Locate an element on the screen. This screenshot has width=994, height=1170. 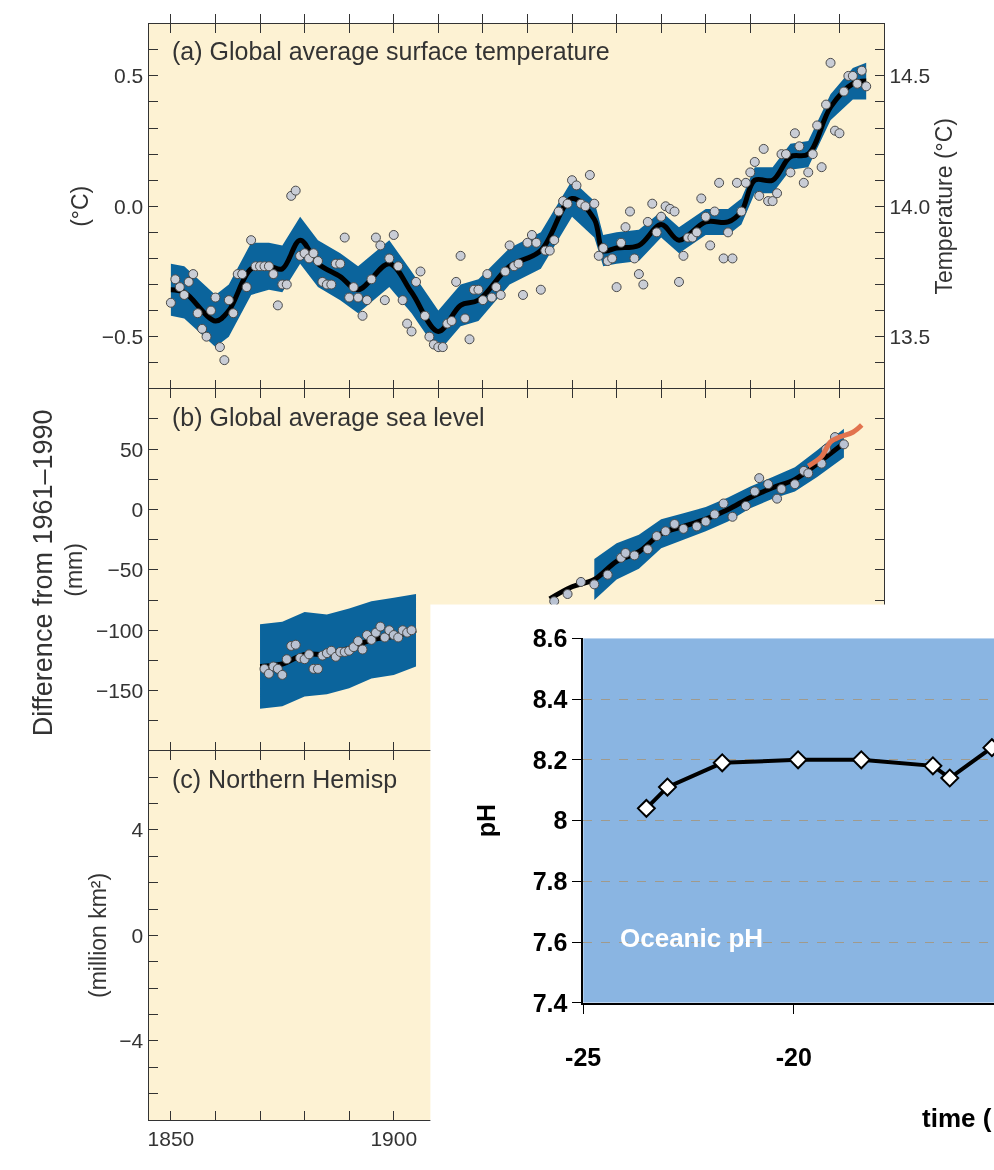
y-tick-label: 0.0 is located at coordinates (129, 206).